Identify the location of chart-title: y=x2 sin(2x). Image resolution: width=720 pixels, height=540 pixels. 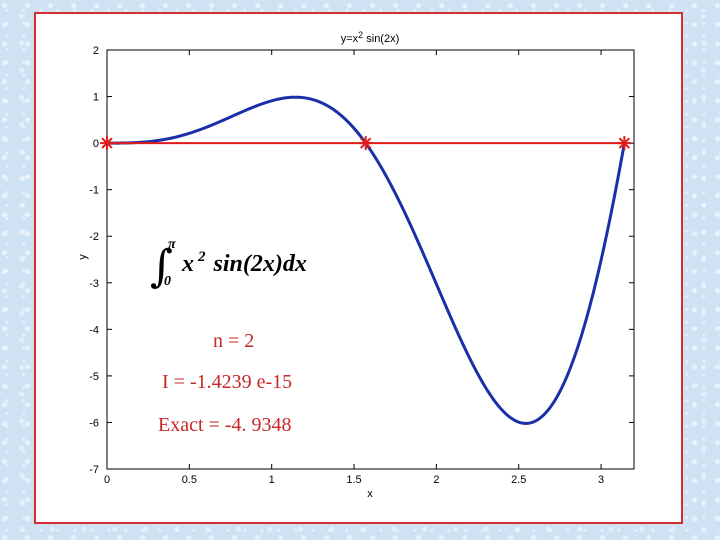
(370, 37).